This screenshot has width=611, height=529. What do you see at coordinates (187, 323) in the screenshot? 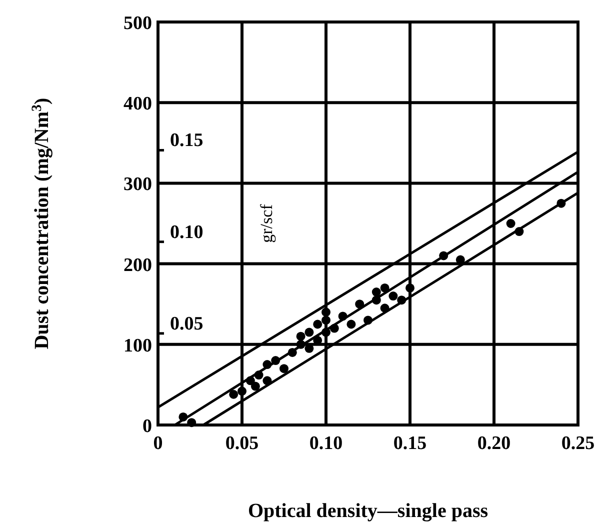
I see `y2-tick-label: 0.05` at bounding box center [187, 323].